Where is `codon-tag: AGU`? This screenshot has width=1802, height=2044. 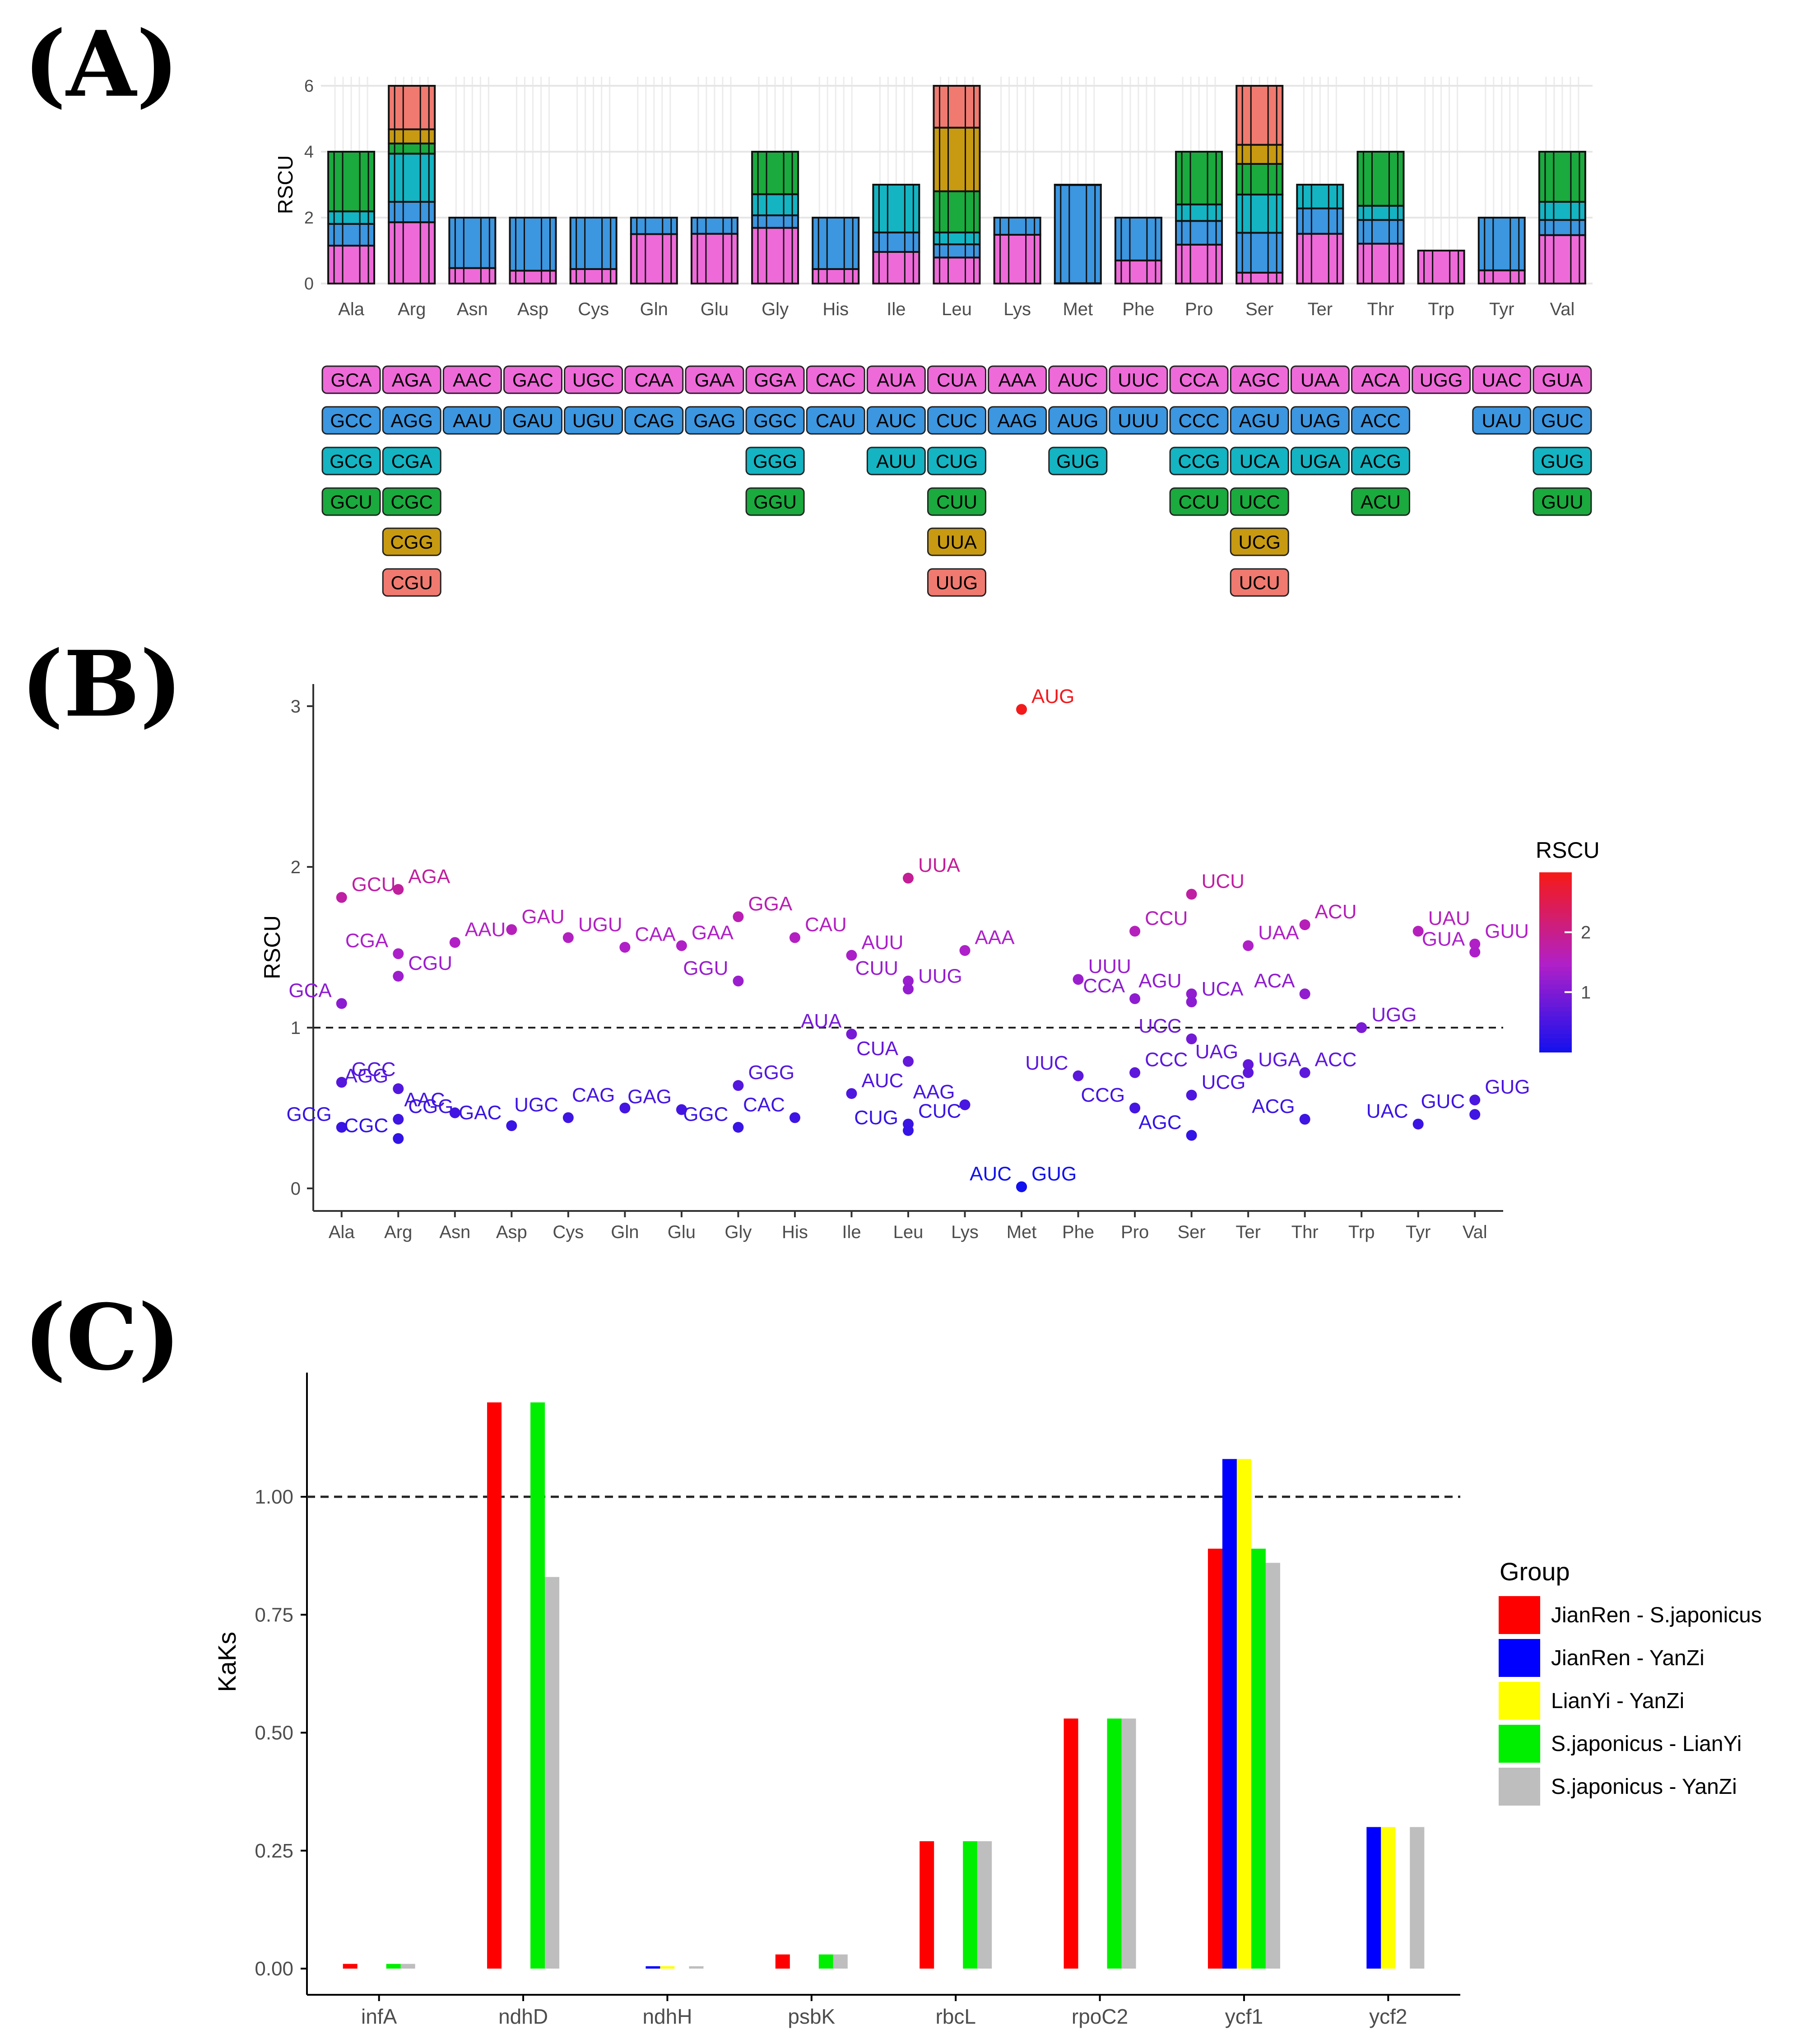 codon-tag: AGU is located at coordinates (1259, 420).